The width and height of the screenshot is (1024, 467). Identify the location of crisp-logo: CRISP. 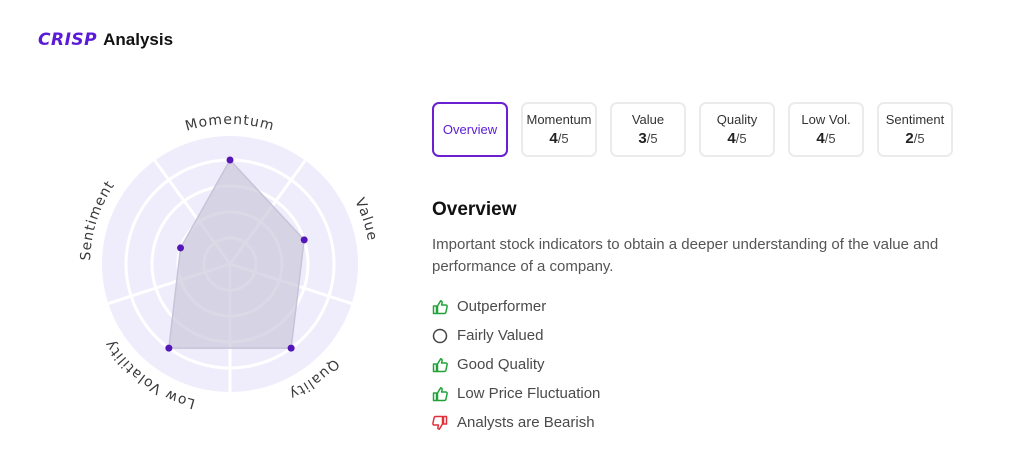
(68, 40).